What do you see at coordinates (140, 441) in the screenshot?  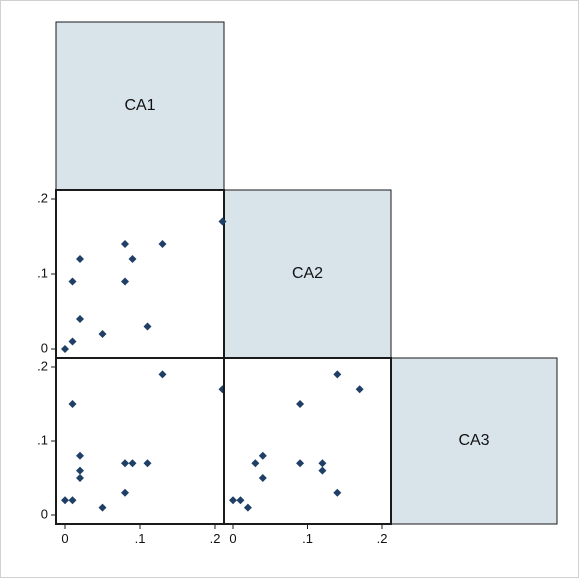 I see `panel-ca3-vs-ca1` at bounding box center [140, 441].